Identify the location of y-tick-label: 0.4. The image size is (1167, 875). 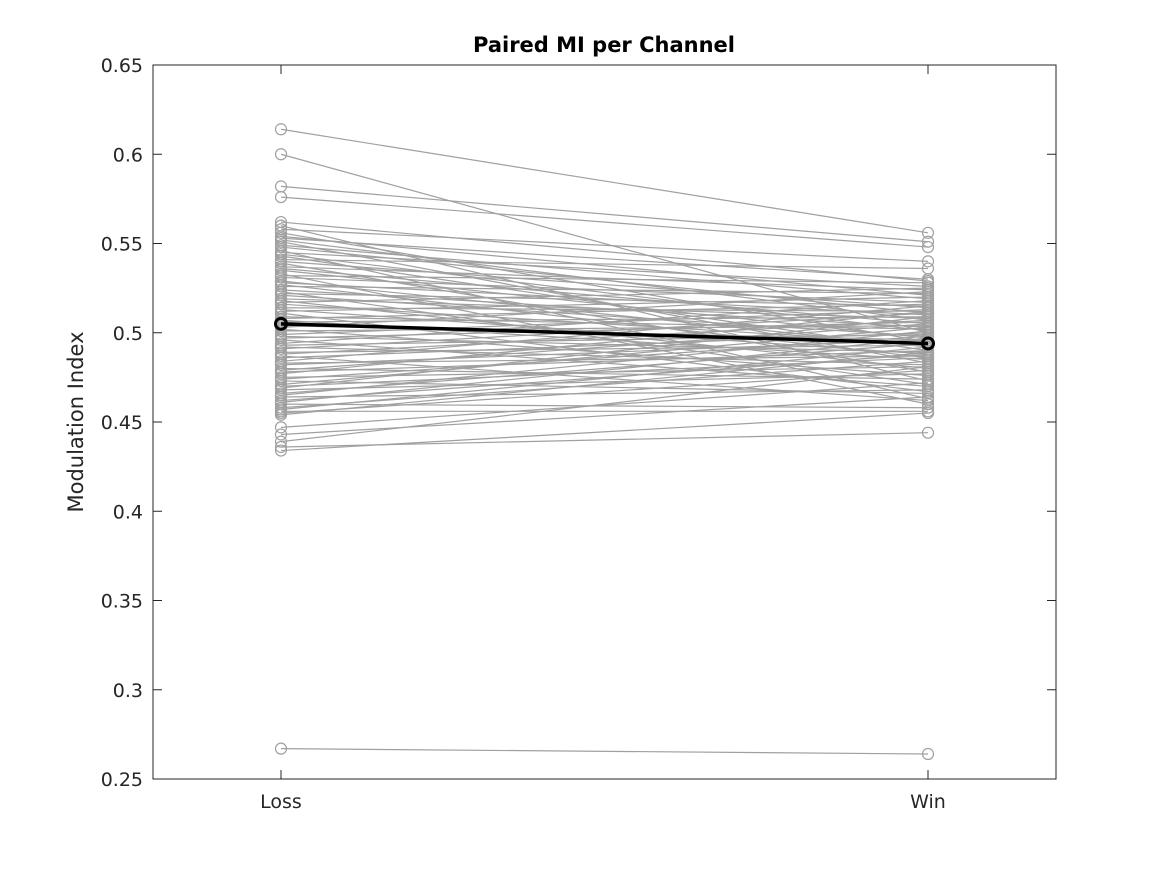
(128, 512).